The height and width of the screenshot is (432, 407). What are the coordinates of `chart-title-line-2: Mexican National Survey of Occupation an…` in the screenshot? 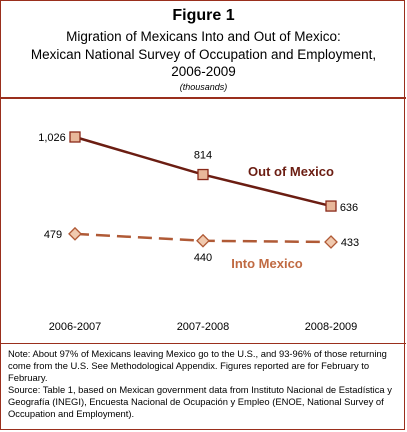 It's located at (203, 54).